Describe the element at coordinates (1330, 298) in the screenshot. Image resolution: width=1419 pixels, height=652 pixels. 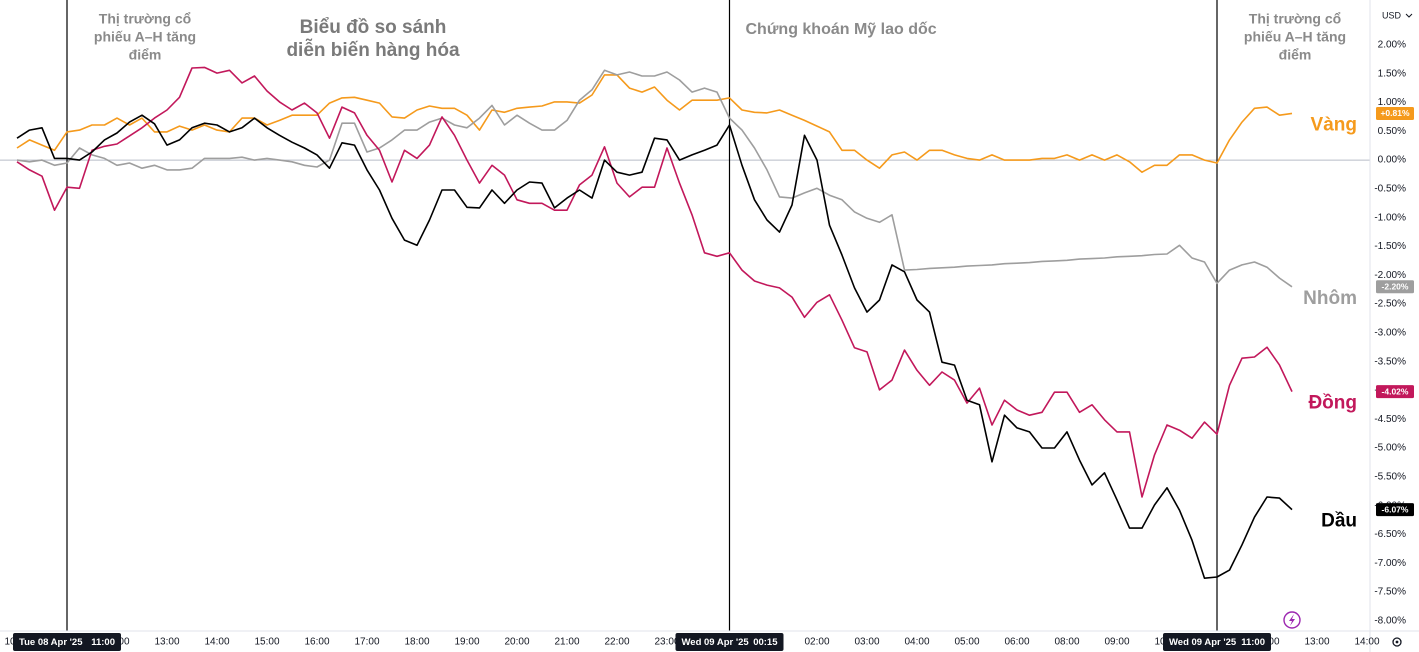
I see `legend-label: Nhôm` at that location.